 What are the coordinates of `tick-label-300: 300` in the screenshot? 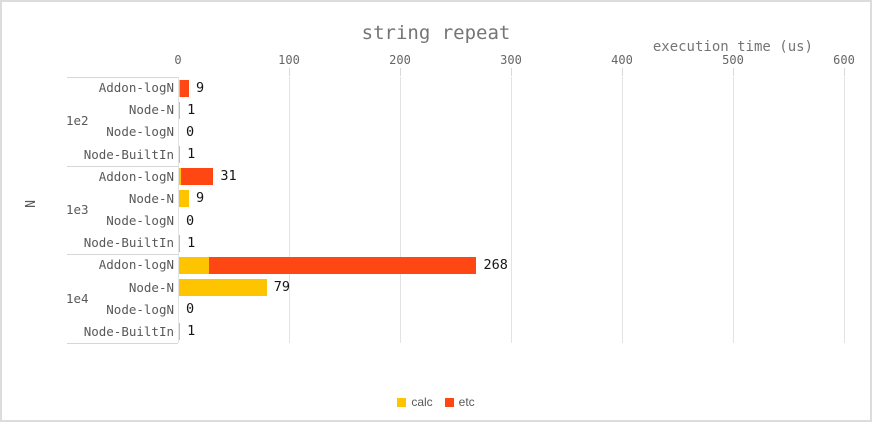 It's located at (511, 60).